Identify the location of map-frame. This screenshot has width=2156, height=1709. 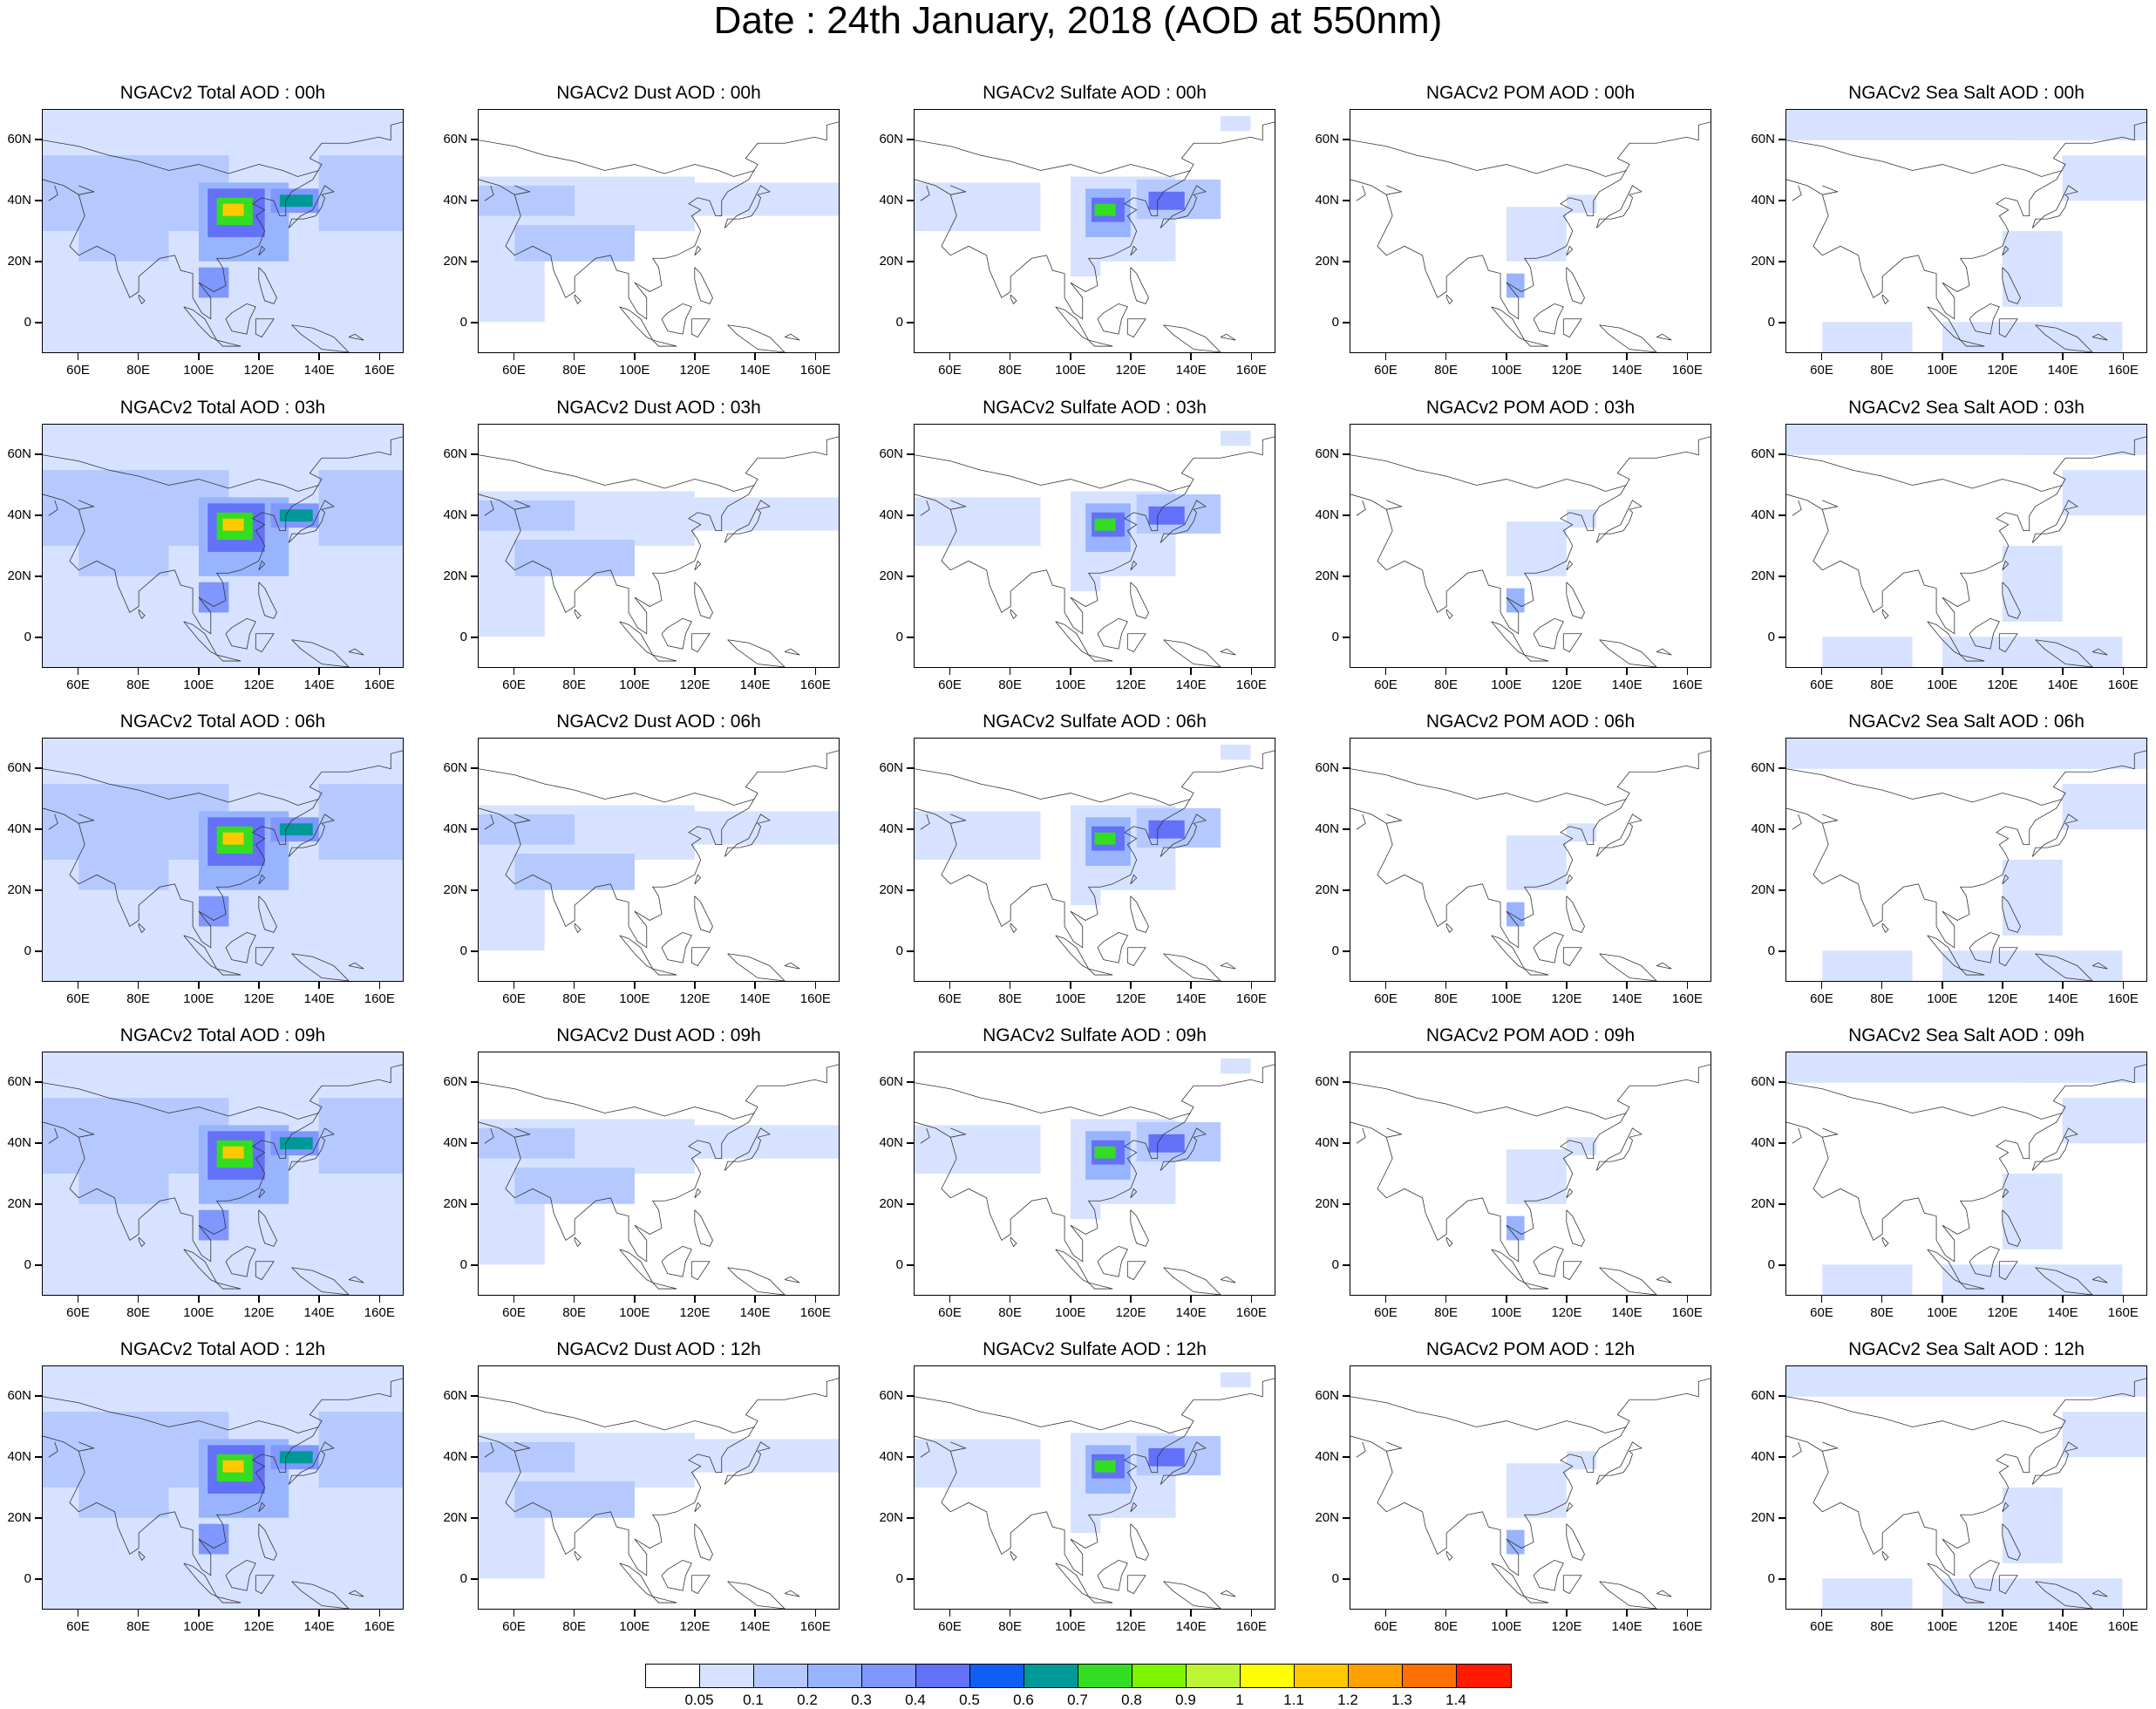
(1094, 231).